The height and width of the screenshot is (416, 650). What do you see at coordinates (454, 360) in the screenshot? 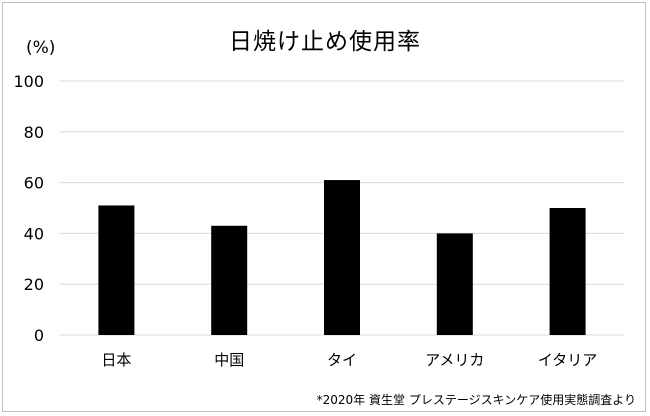
I see `x-tick-label: アメリカ` at bounding box center [454, 360].